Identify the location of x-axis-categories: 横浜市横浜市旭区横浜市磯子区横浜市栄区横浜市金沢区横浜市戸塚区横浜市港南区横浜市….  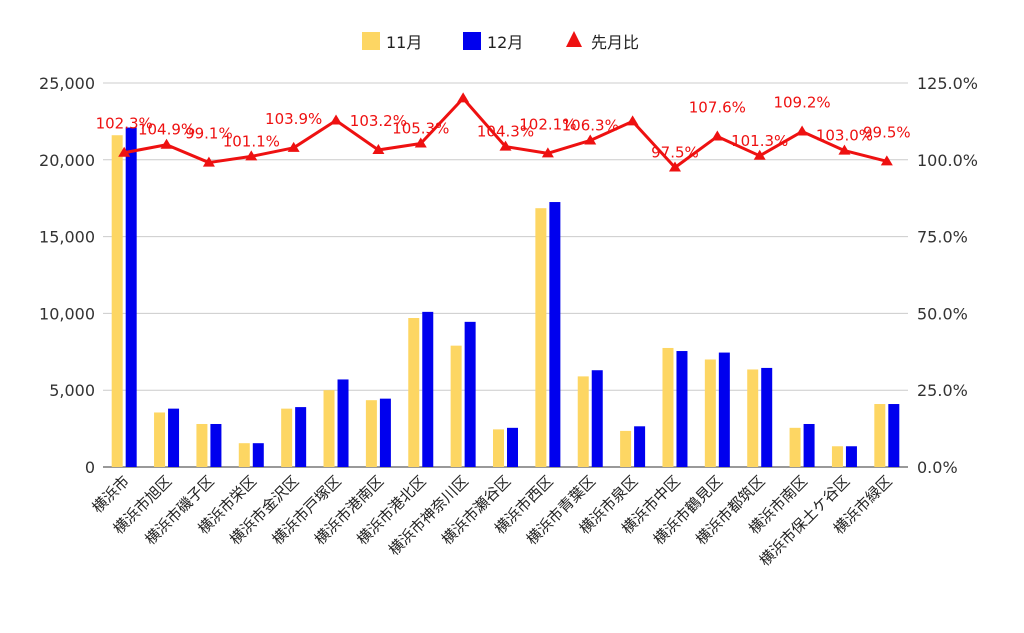
(491, 521).